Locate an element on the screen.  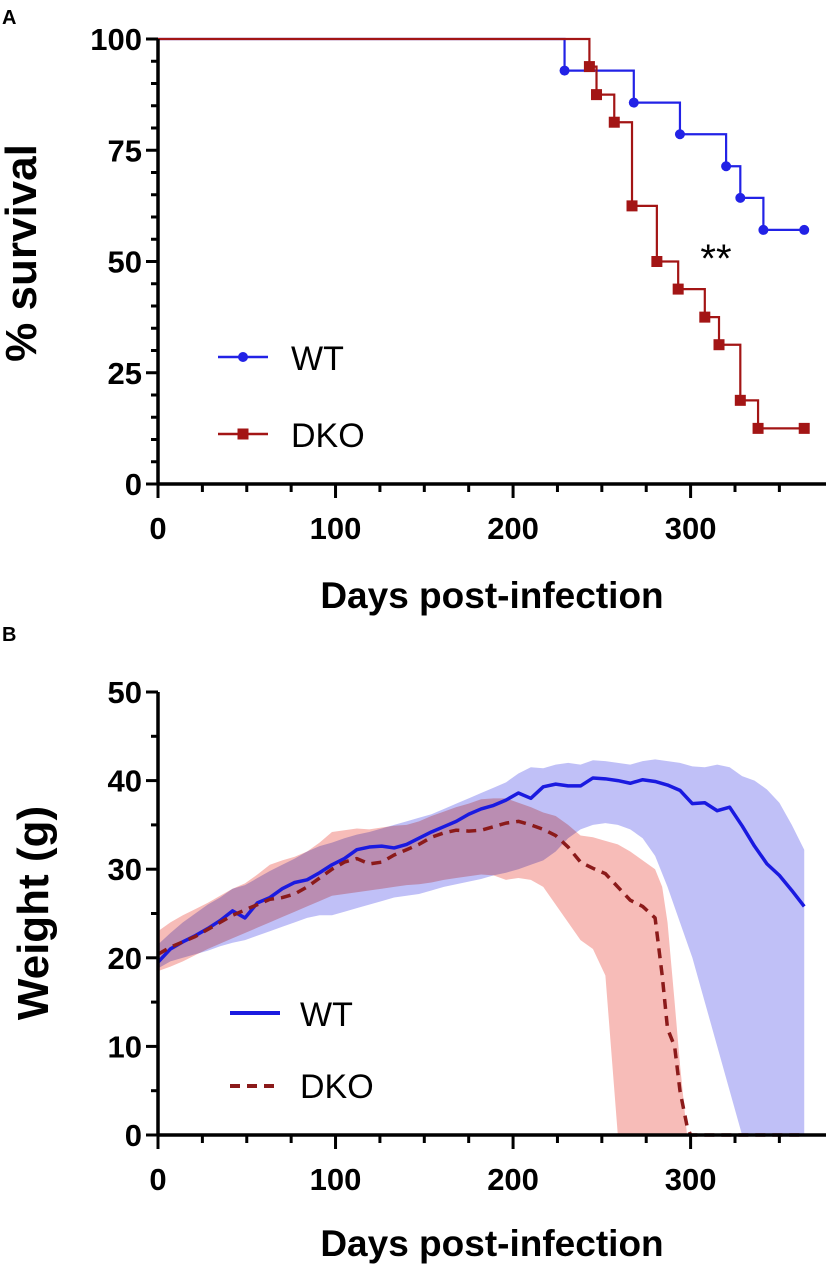
panel-b-x-axis-title: Days post-infection is located at coordinates (491, 1243).